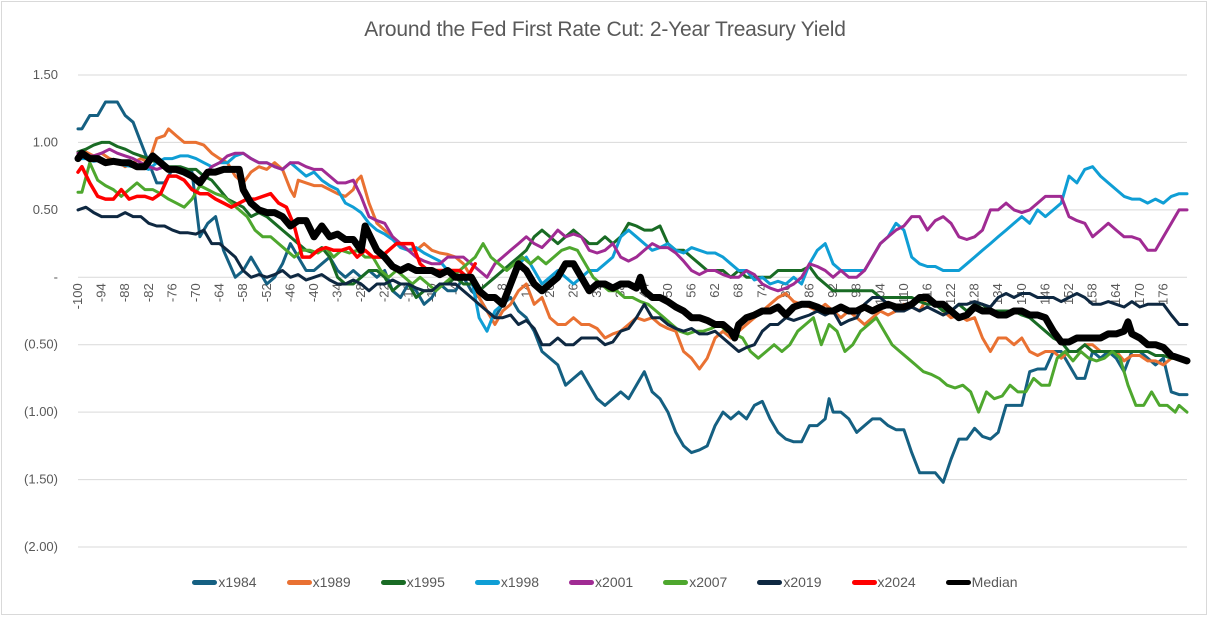 The image size is (1210, 618). Describe the element at coordinates (337, 292) in the screenshot. I see `x-tick-label: -34` at that location.